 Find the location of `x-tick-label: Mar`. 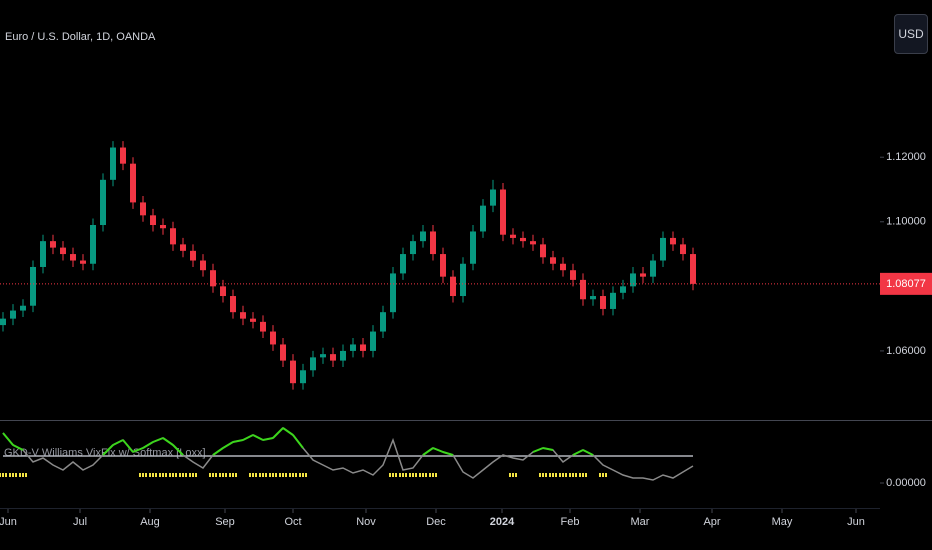

x-tick-label: Mar is located at coordinates (640, 522).